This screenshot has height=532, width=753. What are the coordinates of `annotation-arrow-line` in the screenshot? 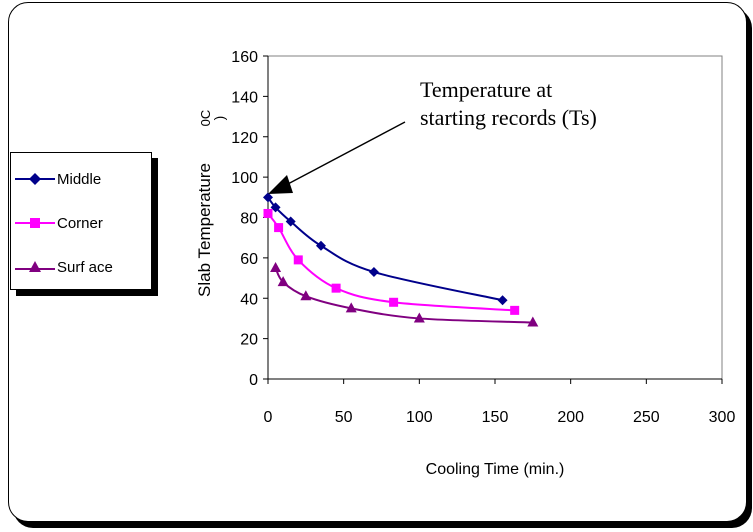 It's located at (345, 153).